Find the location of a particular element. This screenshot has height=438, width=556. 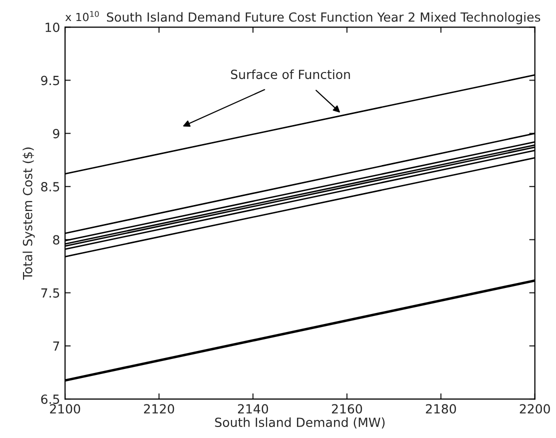

y-tick-label: 7 is located at coordinates (56, 346).